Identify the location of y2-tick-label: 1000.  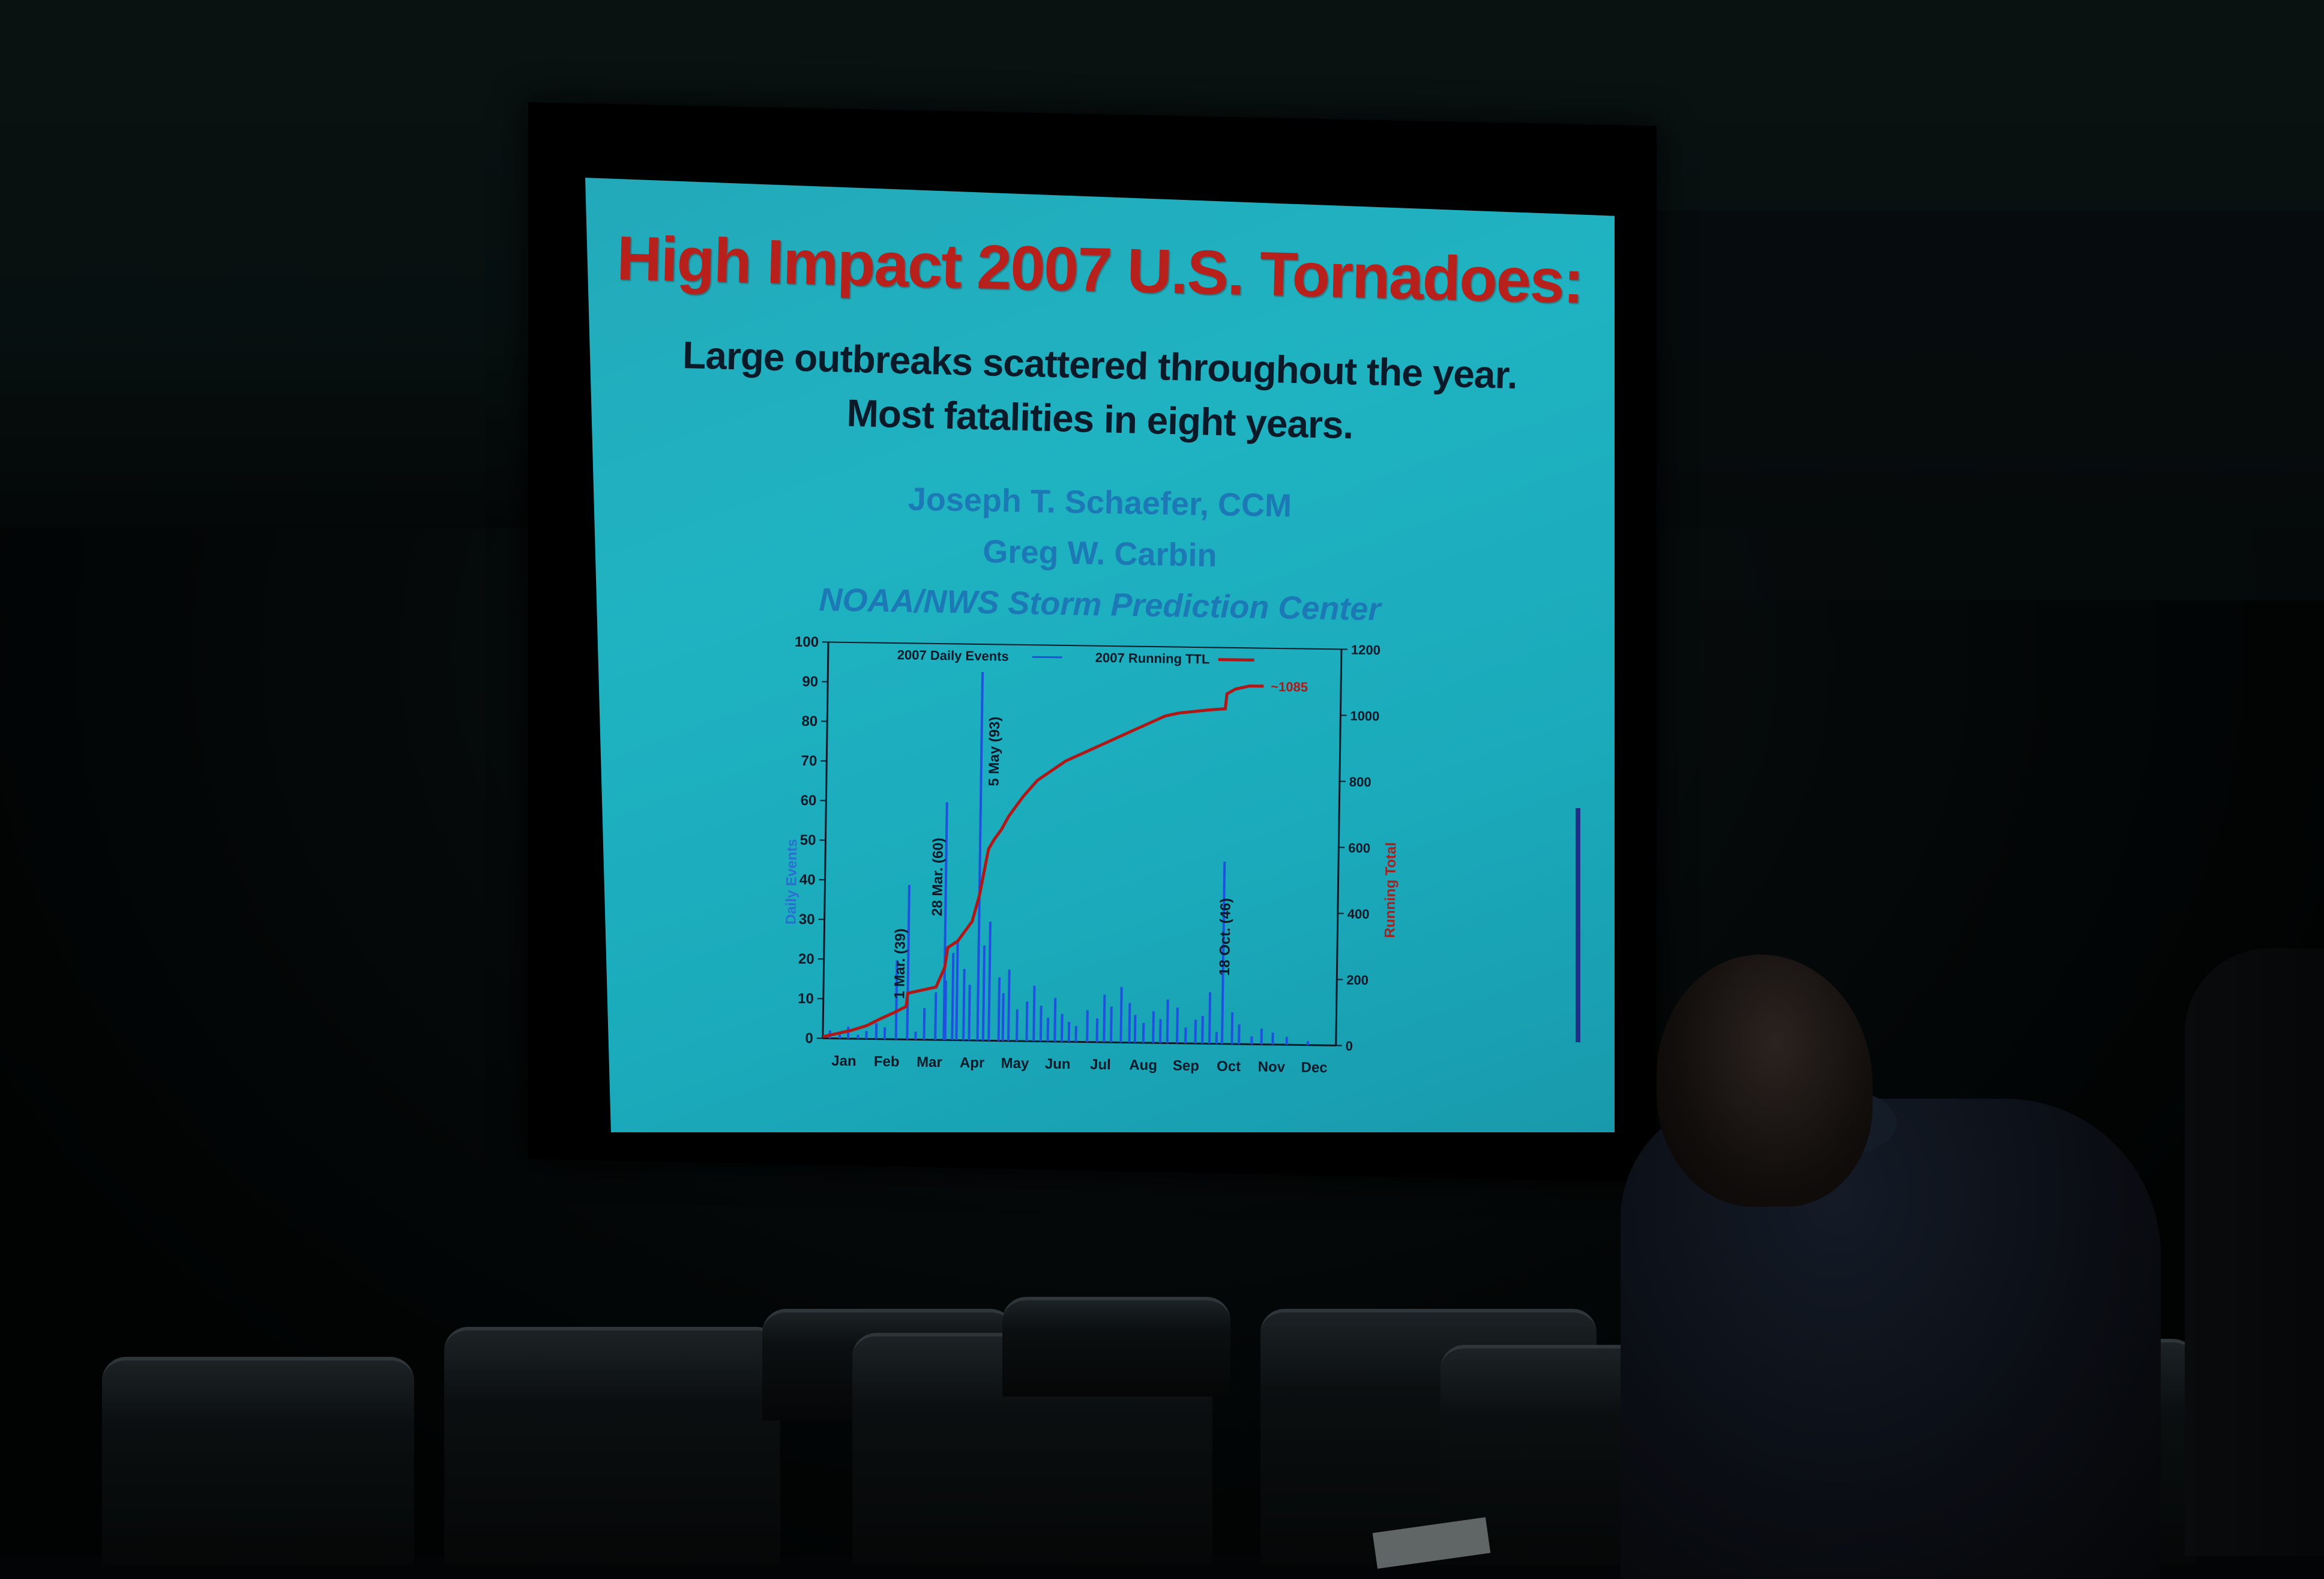
(1364, 716).